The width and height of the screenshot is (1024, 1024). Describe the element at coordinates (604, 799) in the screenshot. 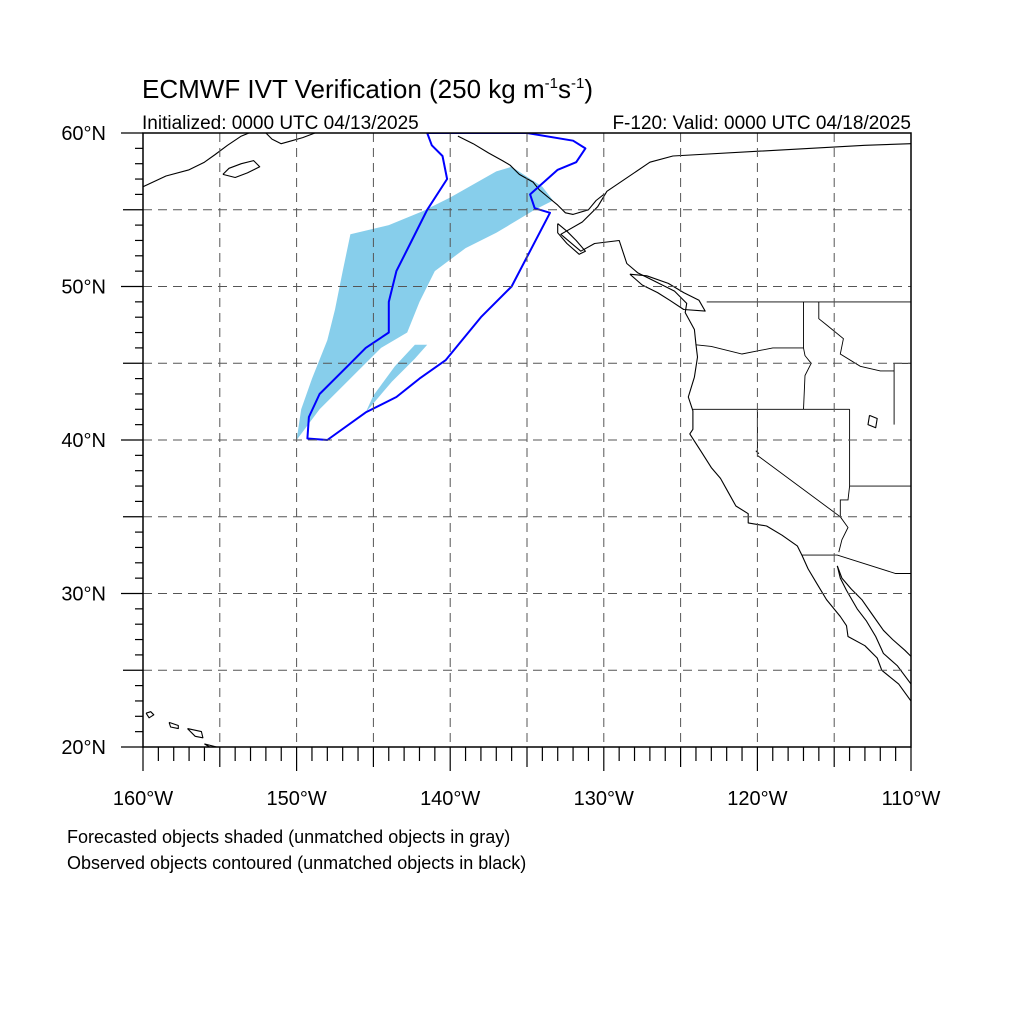

I see `x-tick-label: 130°W` at that location.